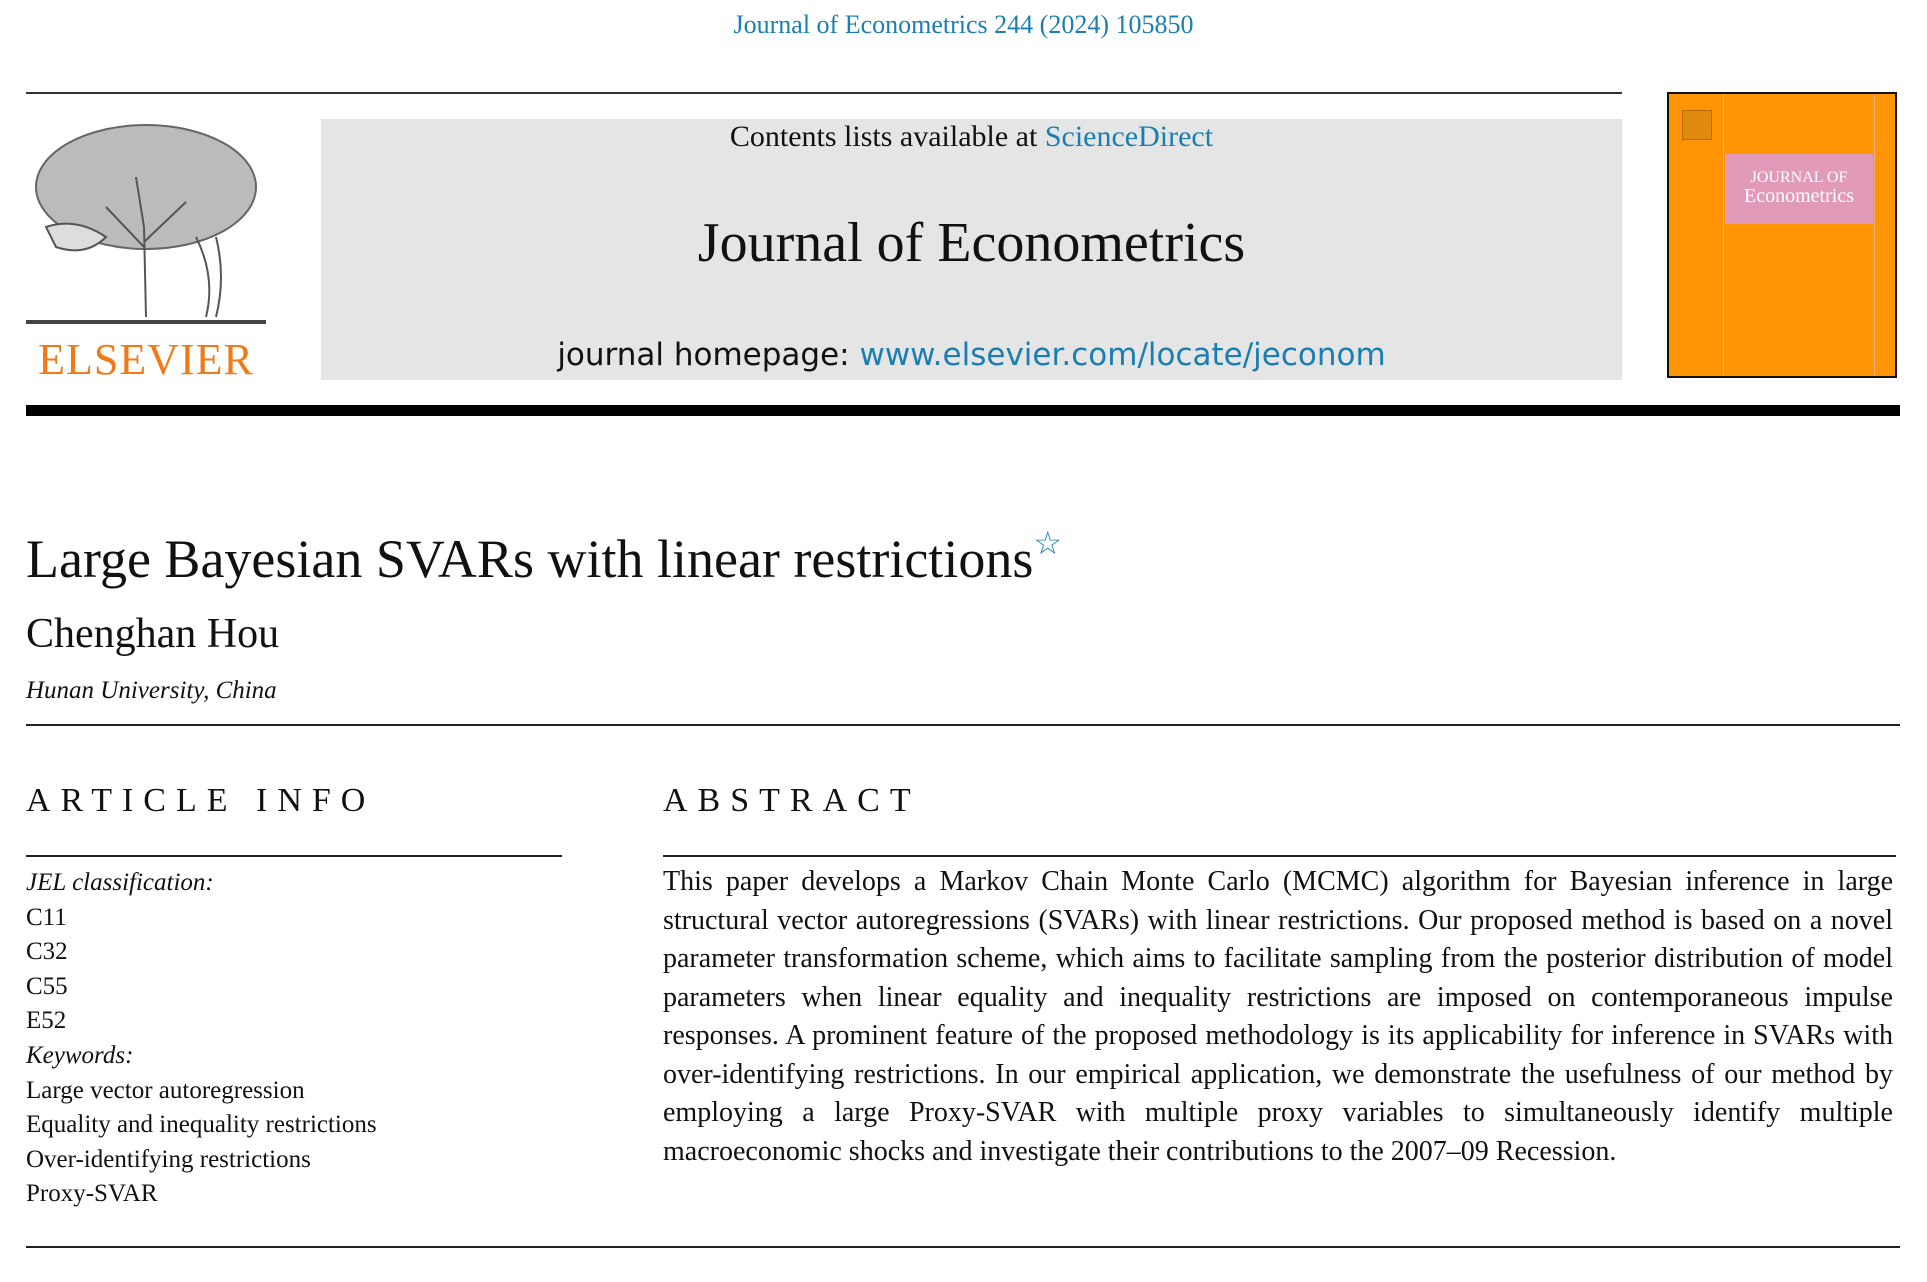 The image size is (1927, 1282). What do you see at coordinates (153, 634) in the screenshot?
I see `author-name: Chenghan Hou` at bounding box center [153, 634].